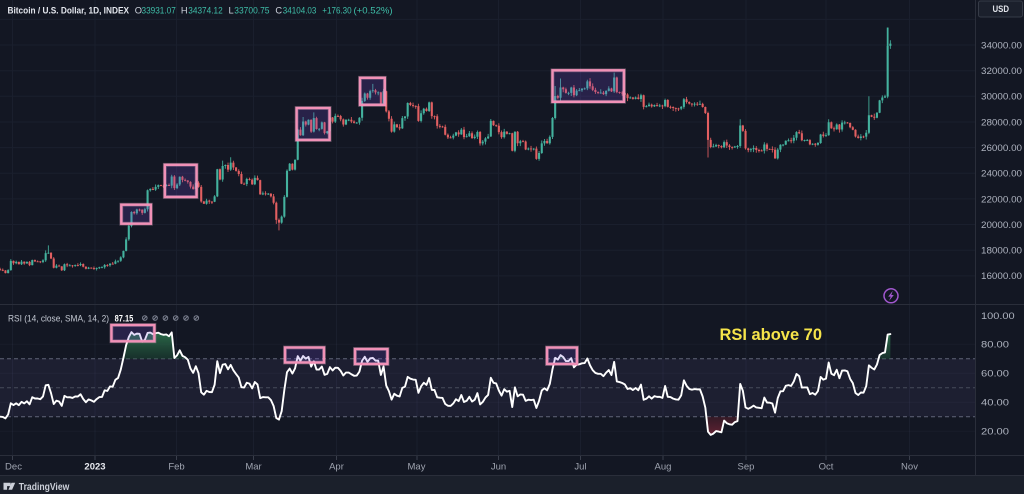  What do you see at coordinates (1001, 225) in the screenshot?
I see `svg-text: 20000.00` at bounding box center [1001, 225].